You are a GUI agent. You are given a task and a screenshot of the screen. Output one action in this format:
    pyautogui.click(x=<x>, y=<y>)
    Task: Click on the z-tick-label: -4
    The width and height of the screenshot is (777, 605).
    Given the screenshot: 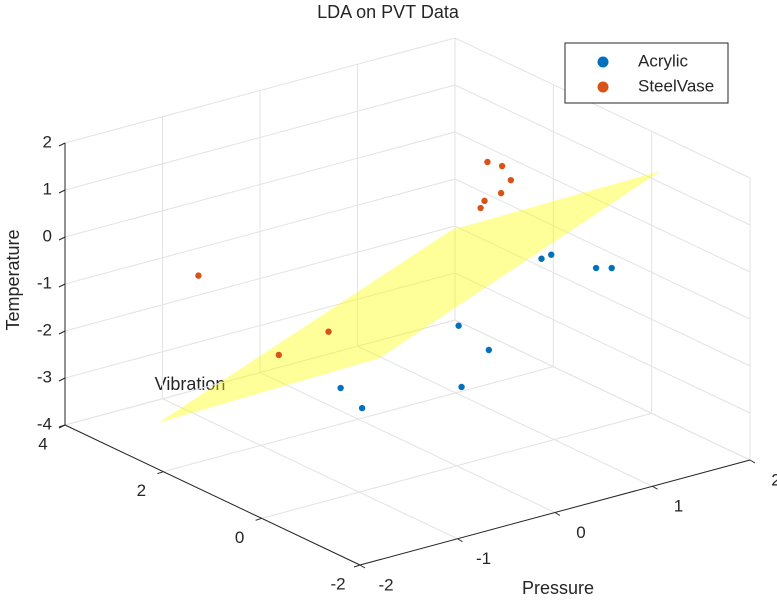 What is the action you would take?
    pyautogui.click(x=44, y=423)
    